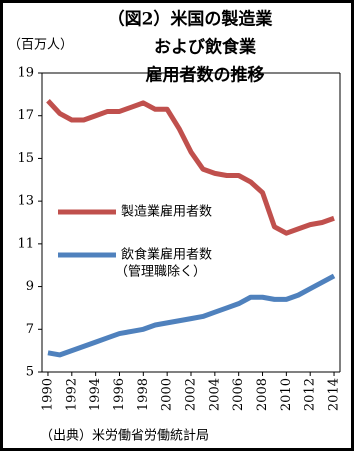 This screenshot has width=354, height=451. Describe the element at coordinates (160, 272) in the screenshot. I see `legend-note: （管理職除く）` at that location.